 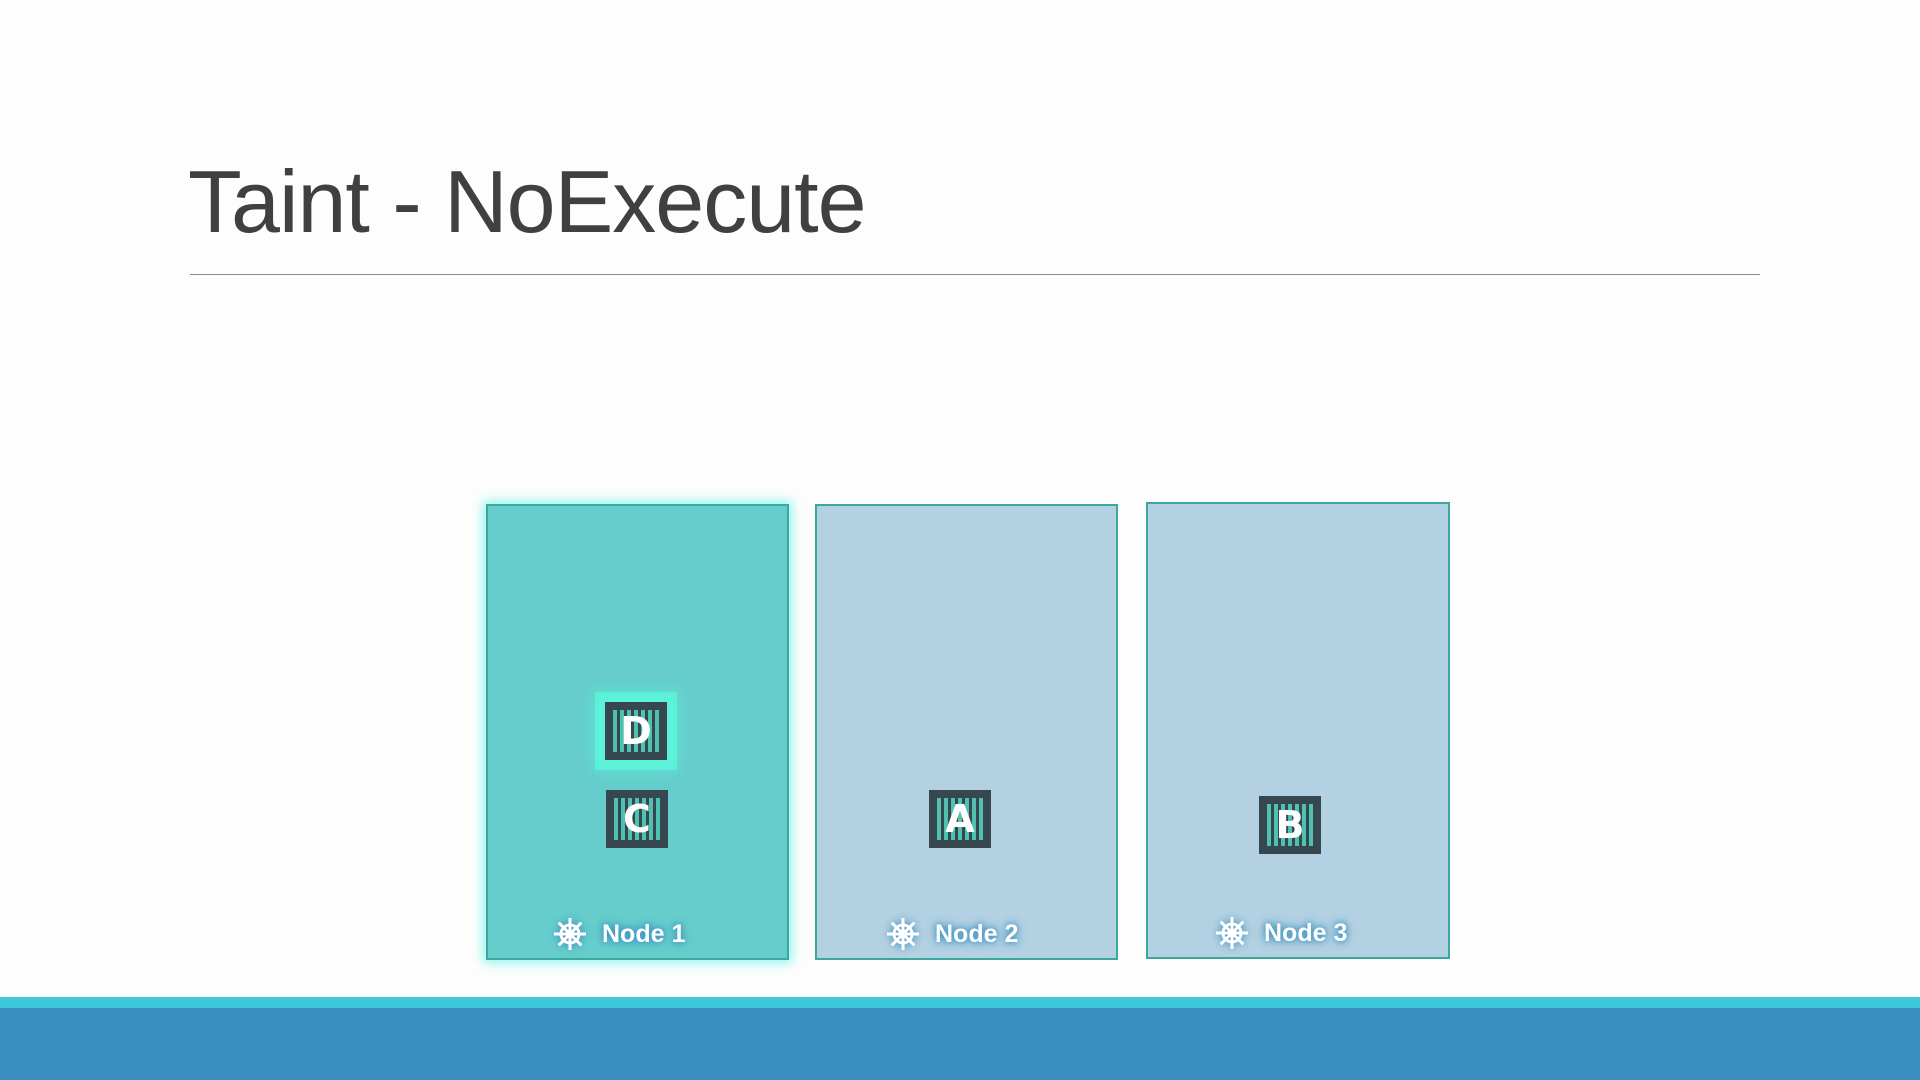 I want to click on pod-c: C, so click(x=637, y=819).